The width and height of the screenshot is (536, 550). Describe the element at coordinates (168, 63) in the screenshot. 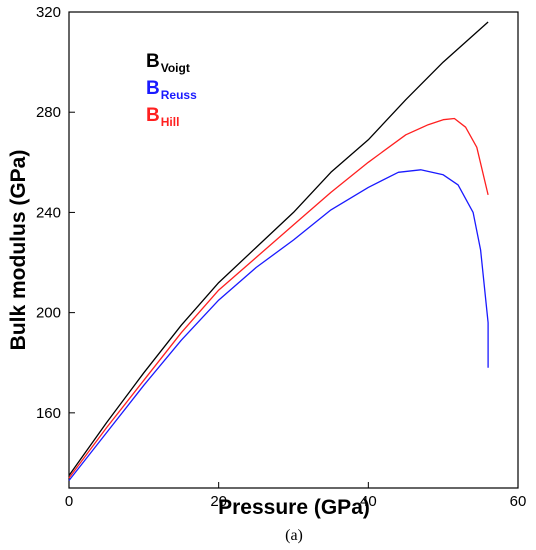

I see `legend-entry-voigt: BVoigt` at that location.